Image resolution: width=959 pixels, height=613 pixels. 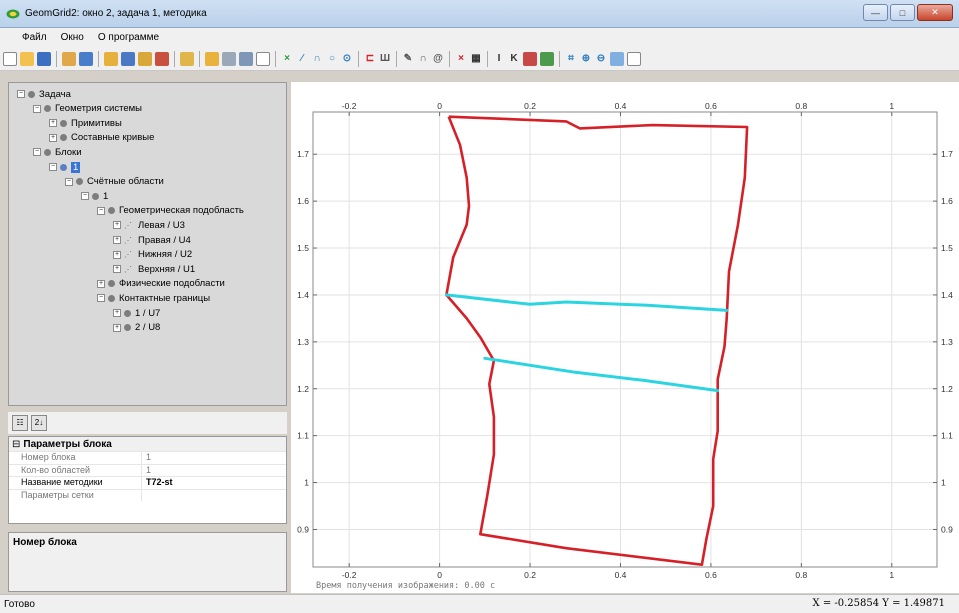 What do you see at coordinates (347, 58) in the screenshot?
I see `circle-center-icon: ⊙` at bounding box center [347, 58].